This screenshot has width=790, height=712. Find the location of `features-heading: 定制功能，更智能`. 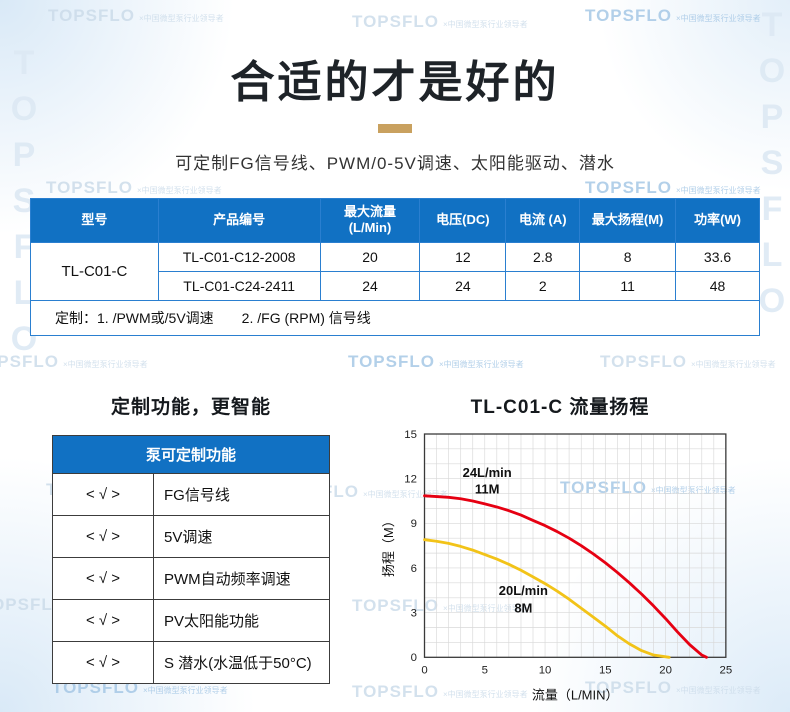

features-heading: 定制功能，更智能 is located at coordinates (190, 407).